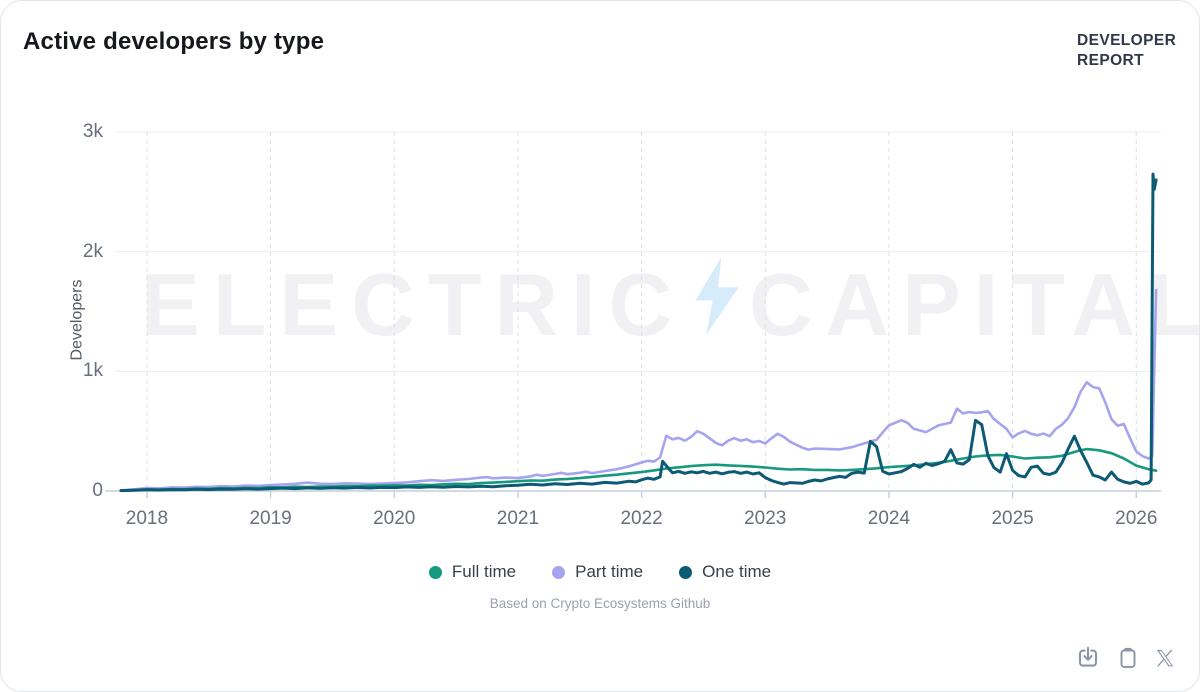  I want to click on x-tick-label: 2023, so click(765, 518).